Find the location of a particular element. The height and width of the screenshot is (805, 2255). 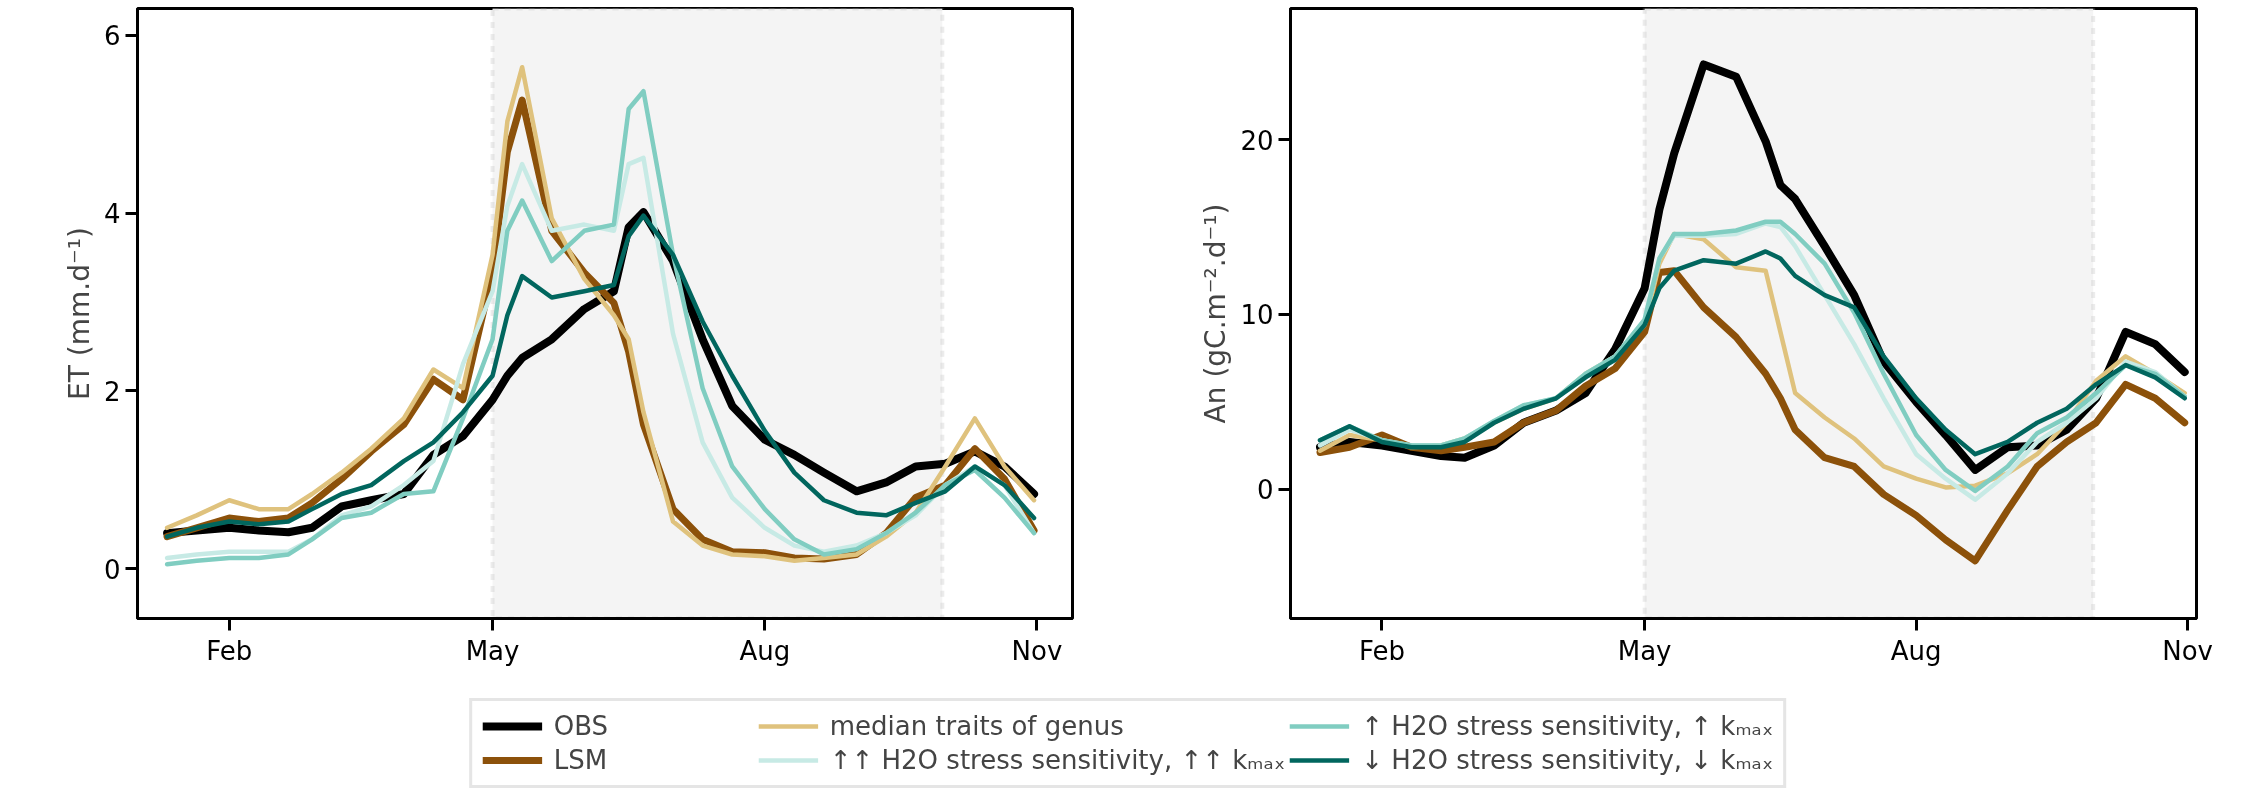

y-tick-label: 2 is located at coordinates (112, 391).